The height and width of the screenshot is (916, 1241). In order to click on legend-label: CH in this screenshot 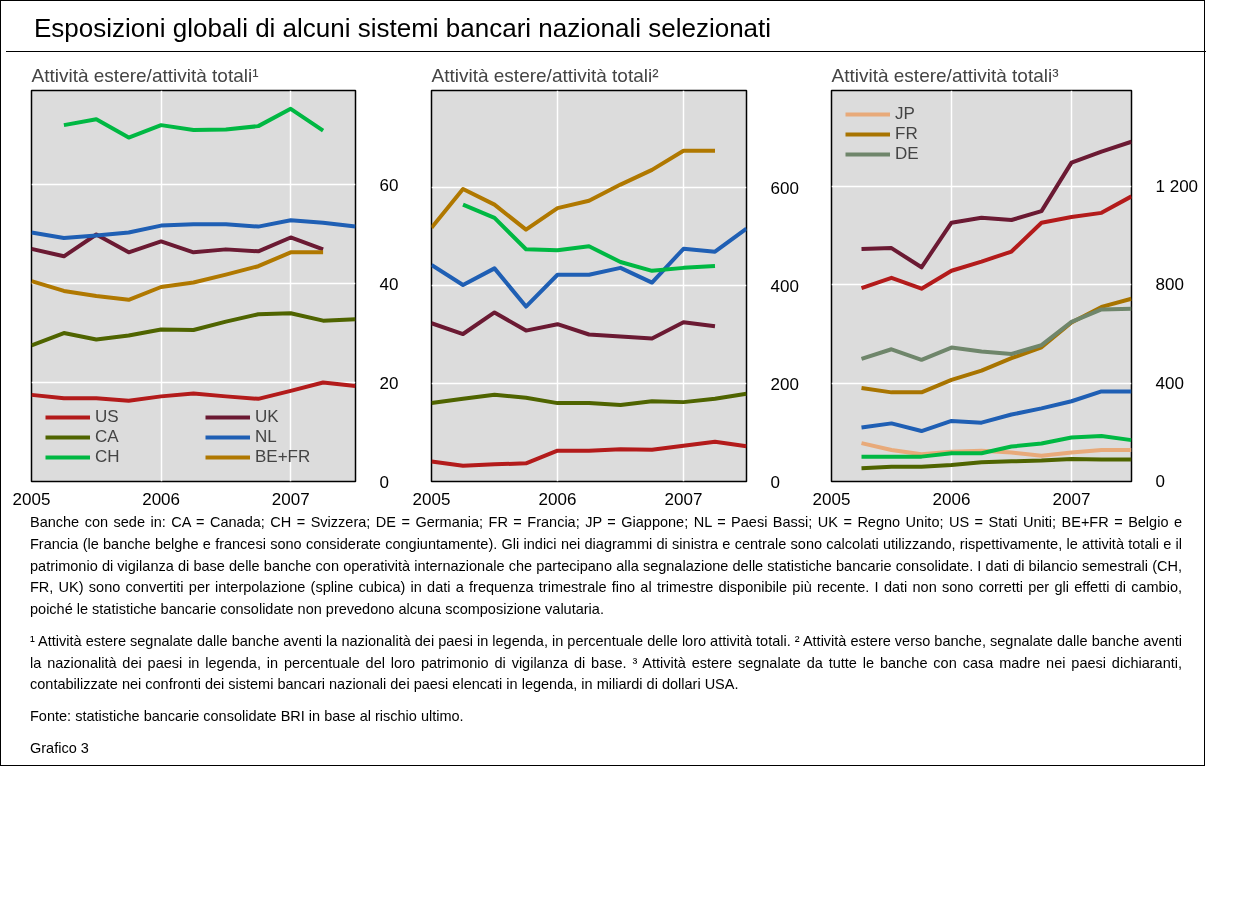, I will do `click(108, 457)`.